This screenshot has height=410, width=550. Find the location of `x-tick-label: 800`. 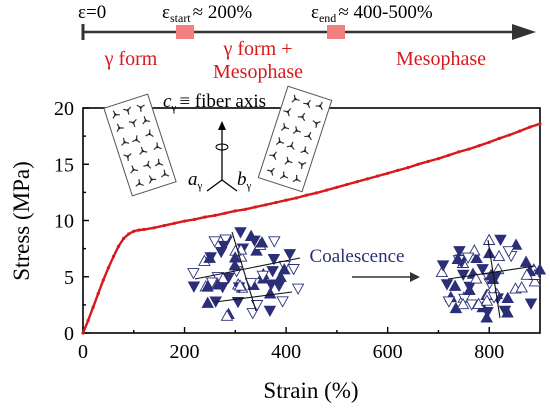

x-tick-label: 800 is located at coordinates (489, 352).